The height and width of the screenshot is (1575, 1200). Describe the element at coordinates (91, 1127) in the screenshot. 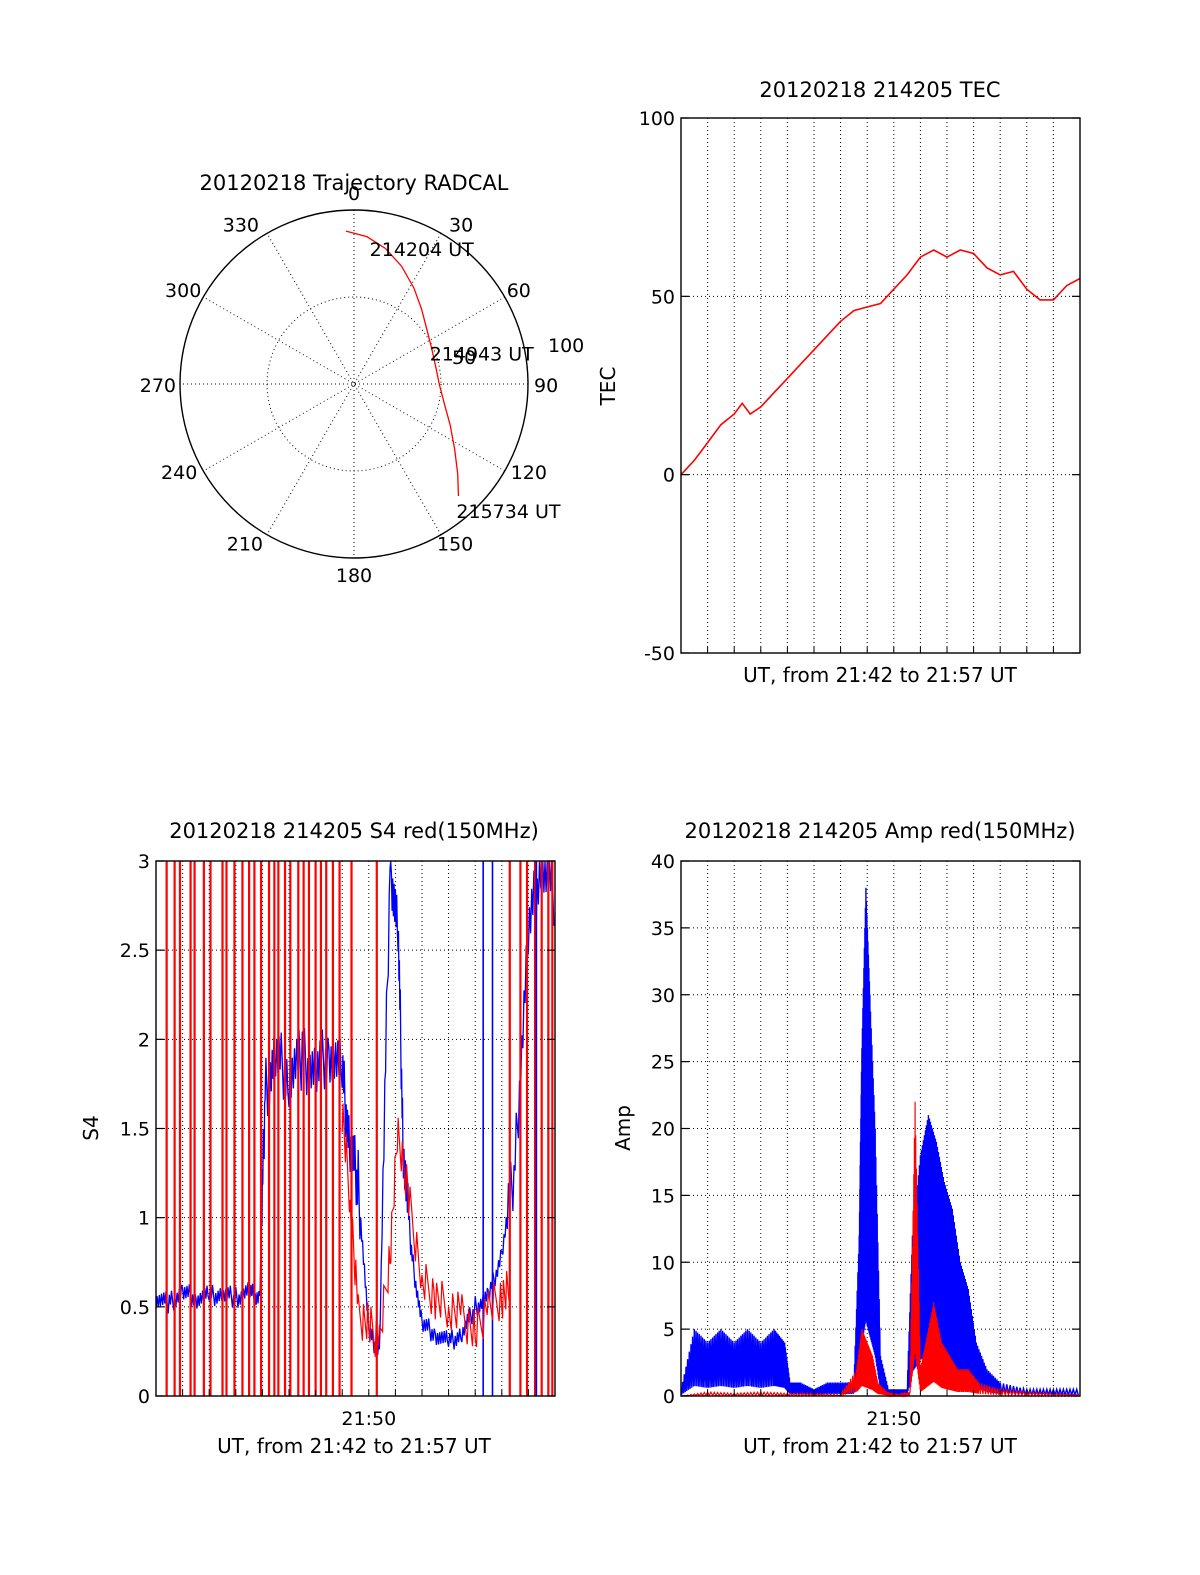

I see `s4-y-label: S4` at that location.